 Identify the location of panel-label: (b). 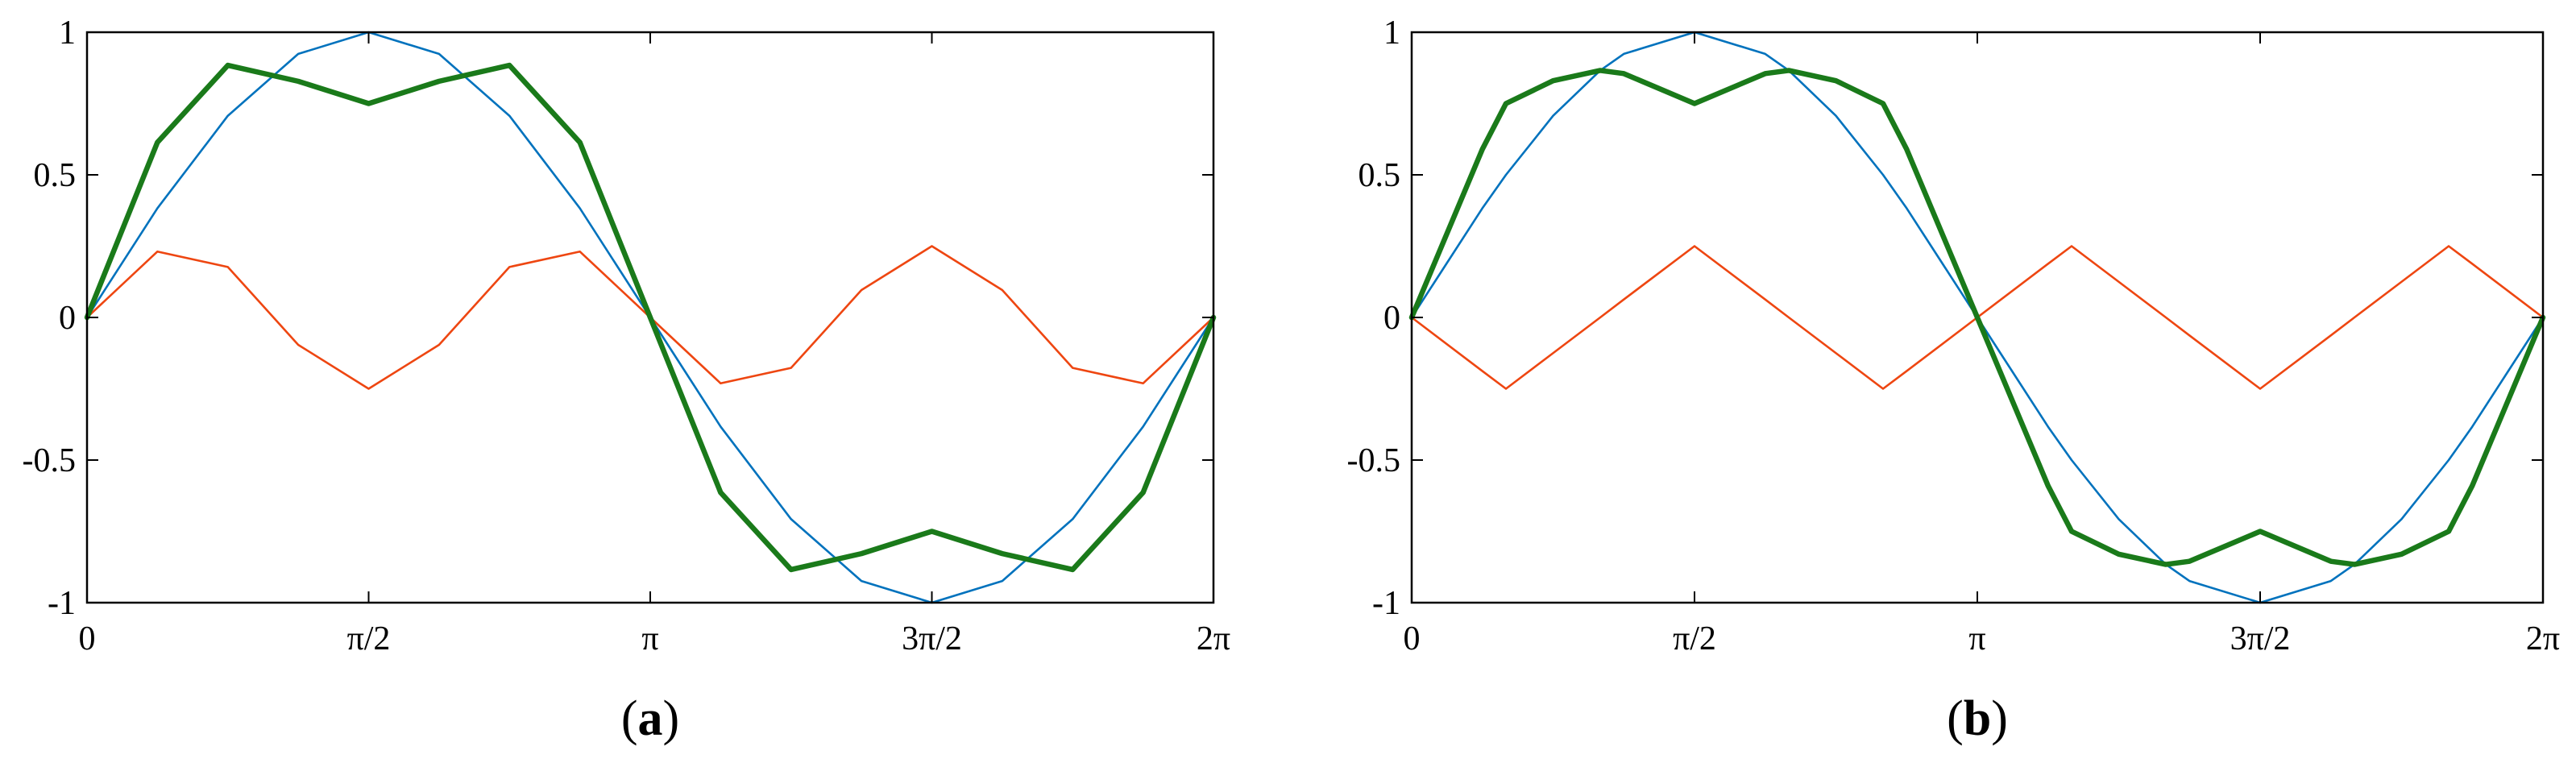
(1977, 718).